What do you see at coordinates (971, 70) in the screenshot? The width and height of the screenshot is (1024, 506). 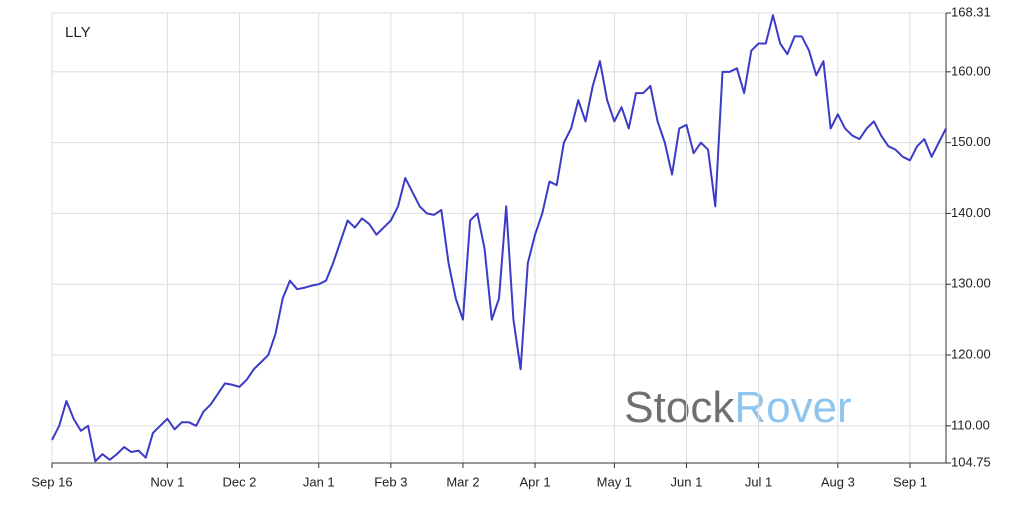 I see `y-tick-label: 160.00` at bounding box center [971, 70].